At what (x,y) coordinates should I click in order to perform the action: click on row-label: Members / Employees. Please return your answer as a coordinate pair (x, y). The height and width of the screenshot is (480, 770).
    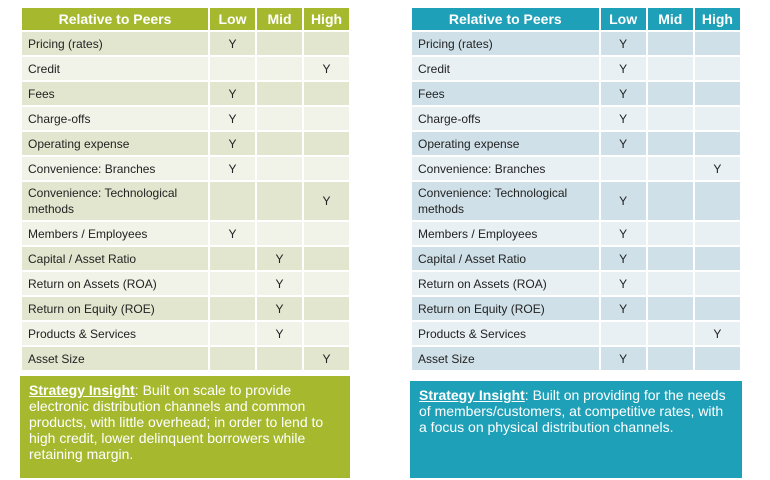
    Looking at the image, I should click on (505, 233).